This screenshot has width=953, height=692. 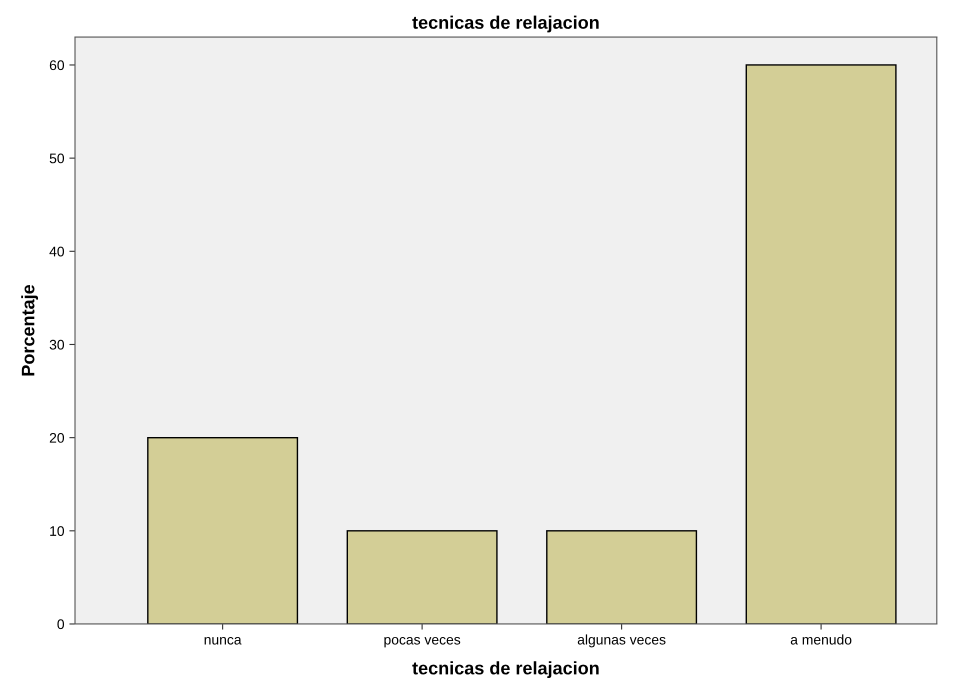 I want to click on chart-title: tecnicas de relajacion, so click(x=505, y=24).